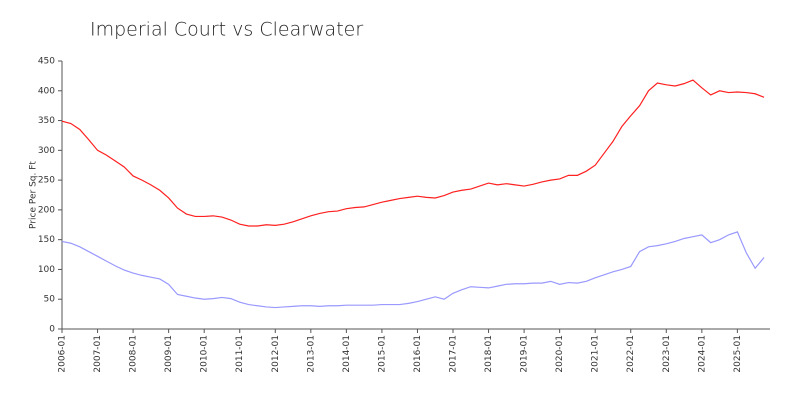 The height and width of the screenshot is (400, 800). Describe the element at coordinates (205, 354) in the screenshot. I see `x-tick-label: 2010-01` at that location.